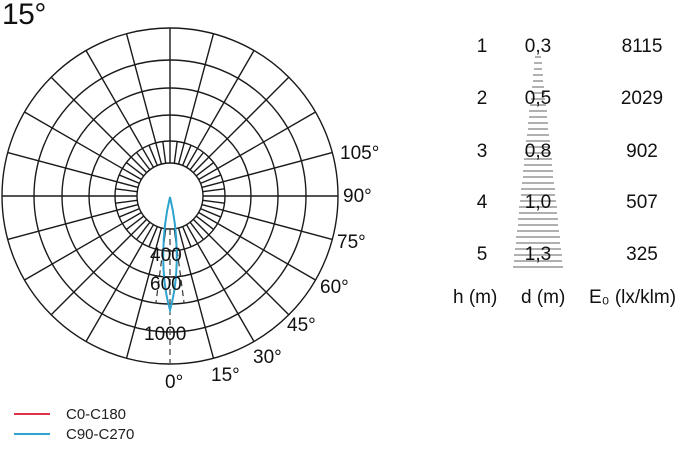  Describe the element at coordinates (96, 414) in the screenshot. I see `legend-label: C0-C180` at that location.